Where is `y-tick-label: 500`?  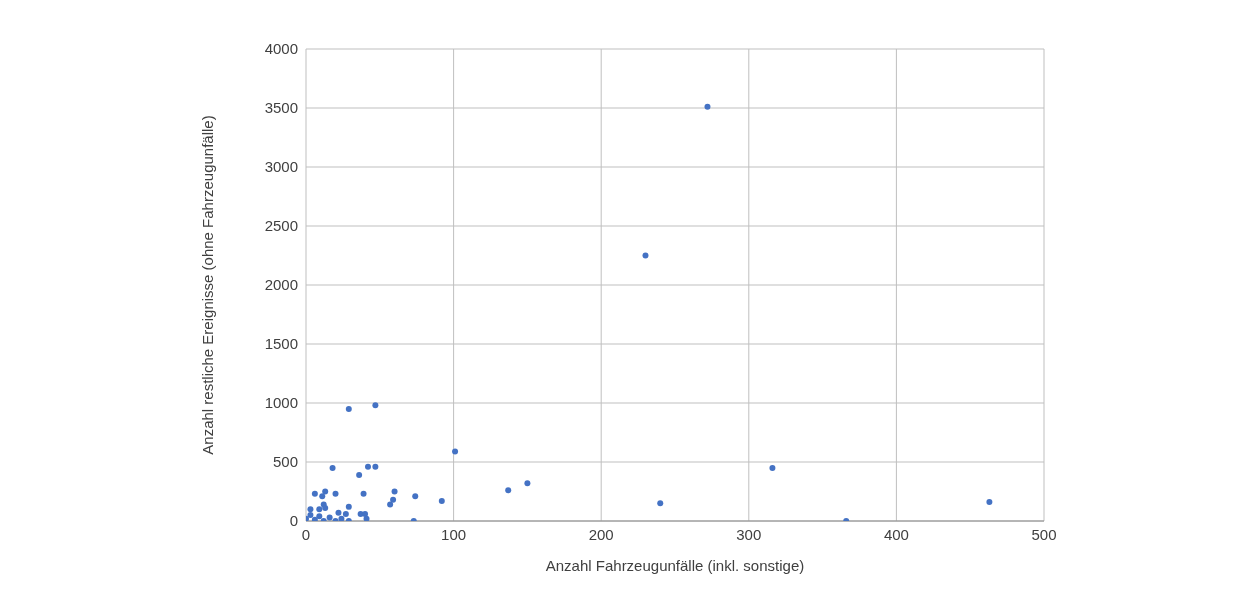
y-tick-label: 500 is located at coordinates (285, 462).